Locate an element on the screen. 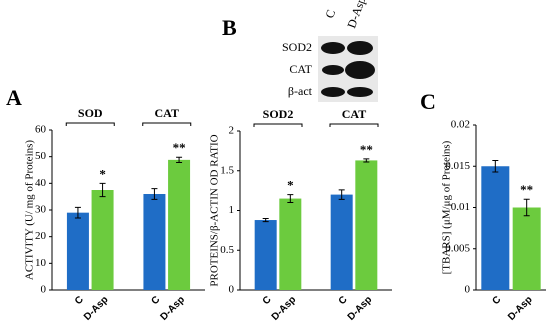 This screenshot has height=331, width=550. y-tick-label: 10 is located at coordinates (41, 263).